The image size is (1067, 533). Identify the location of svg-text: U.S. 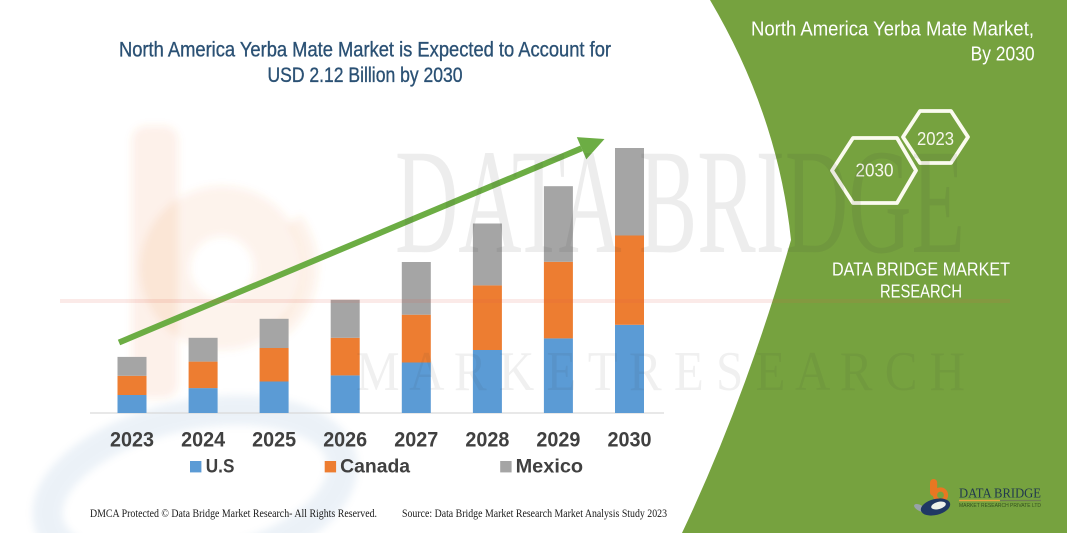
(220, 467).